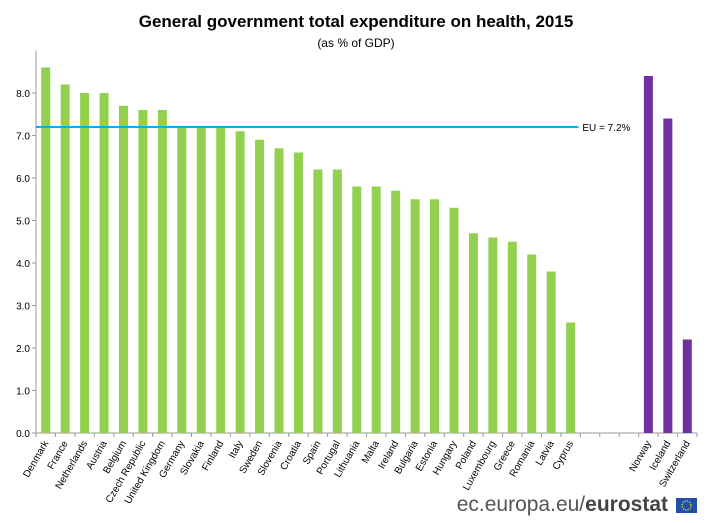  Describe the element at coordinates (521, 504) in the screenshot. I see `footer-site: ec.europa.eu/` at that location.